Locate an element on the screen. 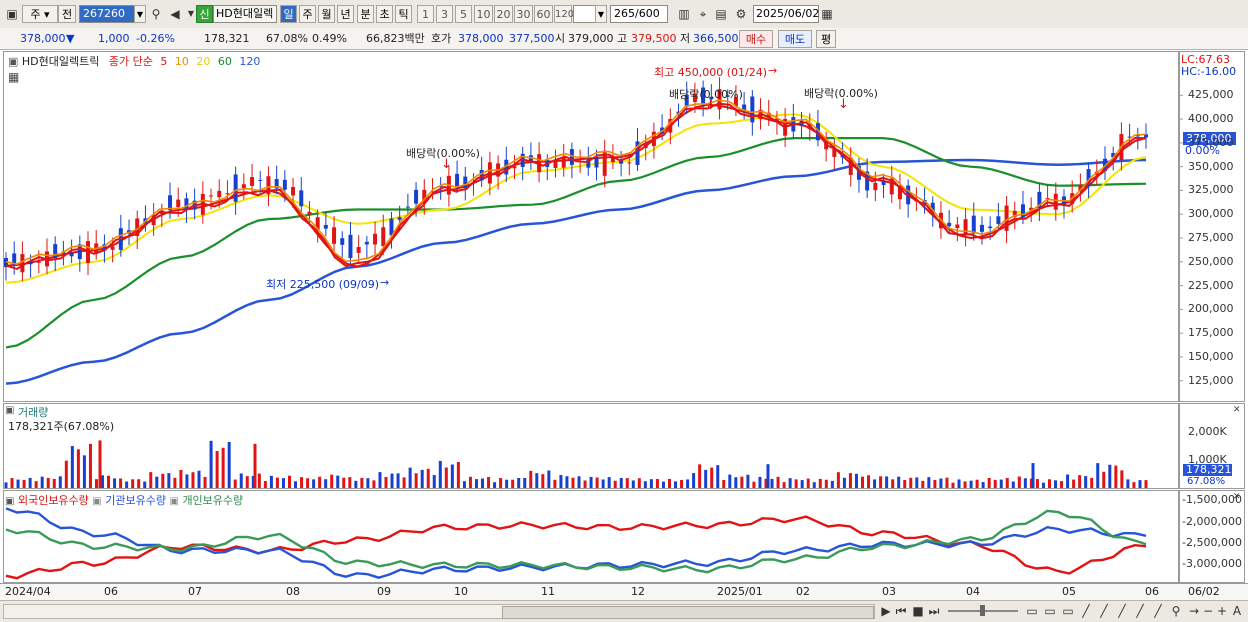 The height and width of the screenshot is (622, 1248). interval-20-button: 20 is located at coordinates (503, 14).